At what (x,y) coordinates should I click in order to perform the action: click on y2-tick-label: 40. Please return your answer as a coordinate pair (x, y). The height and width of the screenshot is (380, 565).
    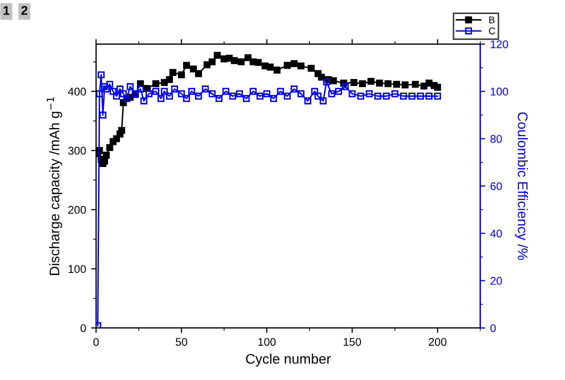
    Looking at the image, I should click on (496, 234).